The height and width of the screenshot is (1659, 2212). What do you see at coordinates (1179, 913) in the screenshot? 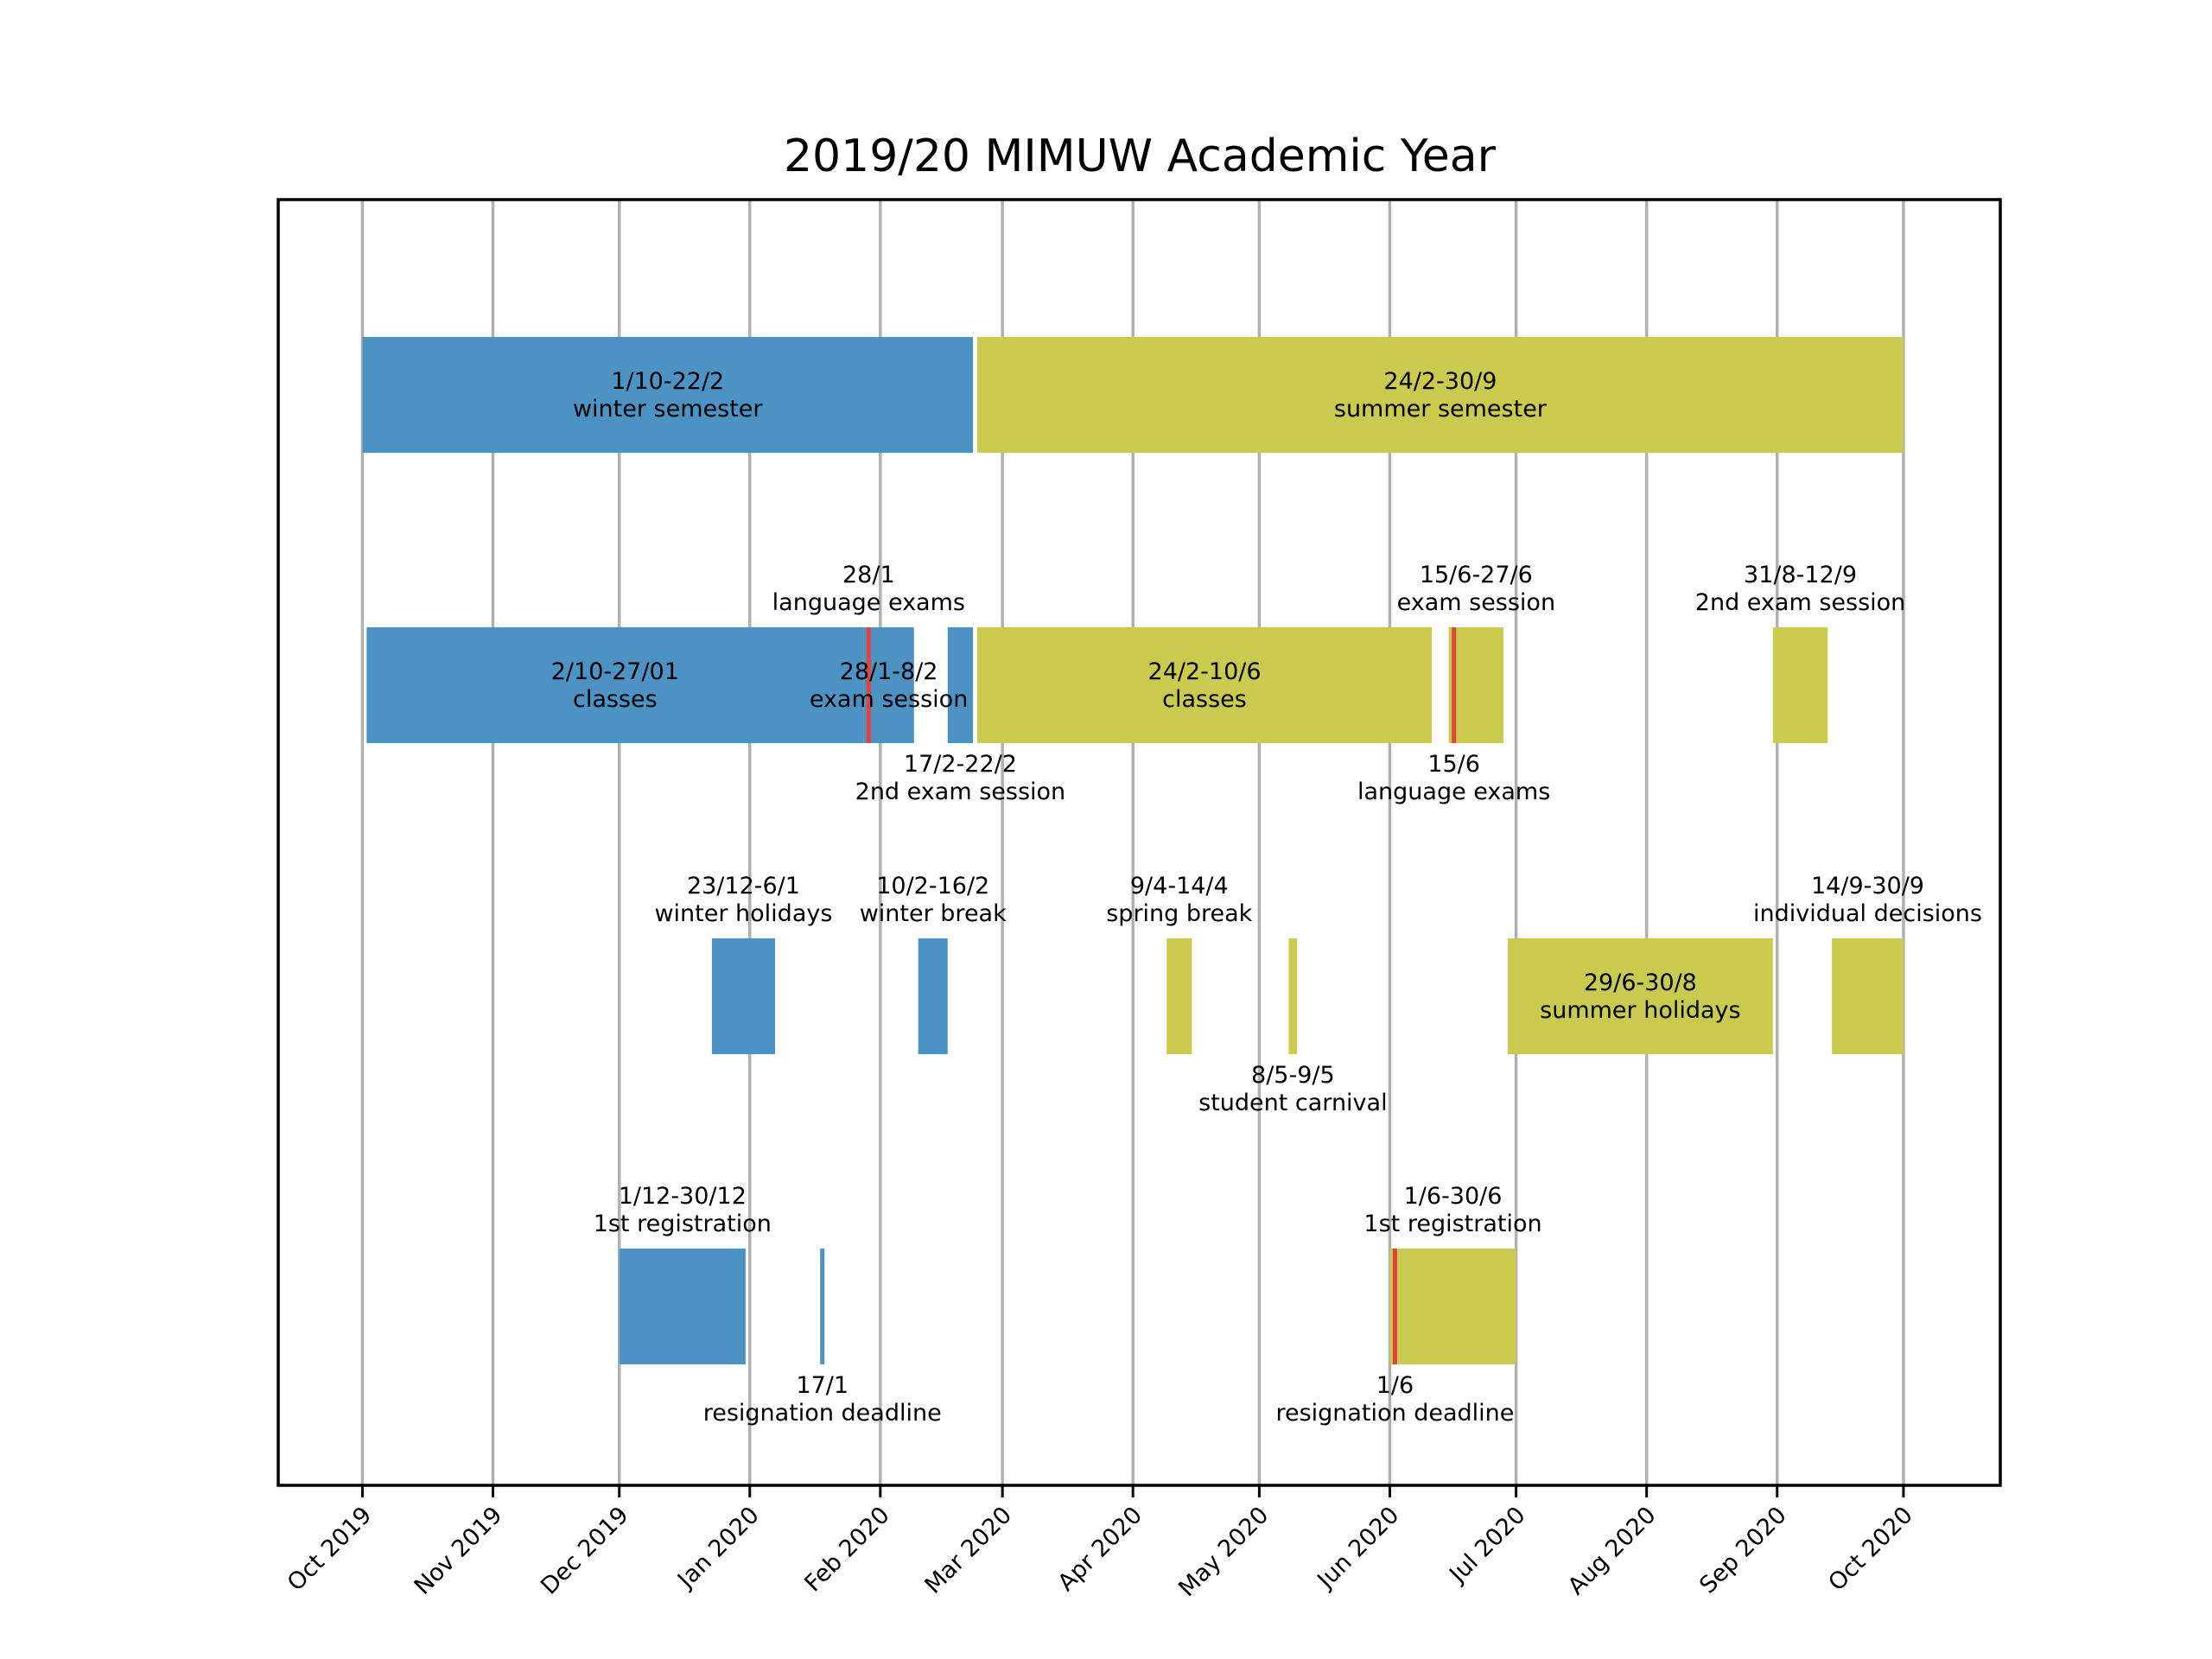
I see `spring-break-name: spring break` at bounding box center [1179, 913].